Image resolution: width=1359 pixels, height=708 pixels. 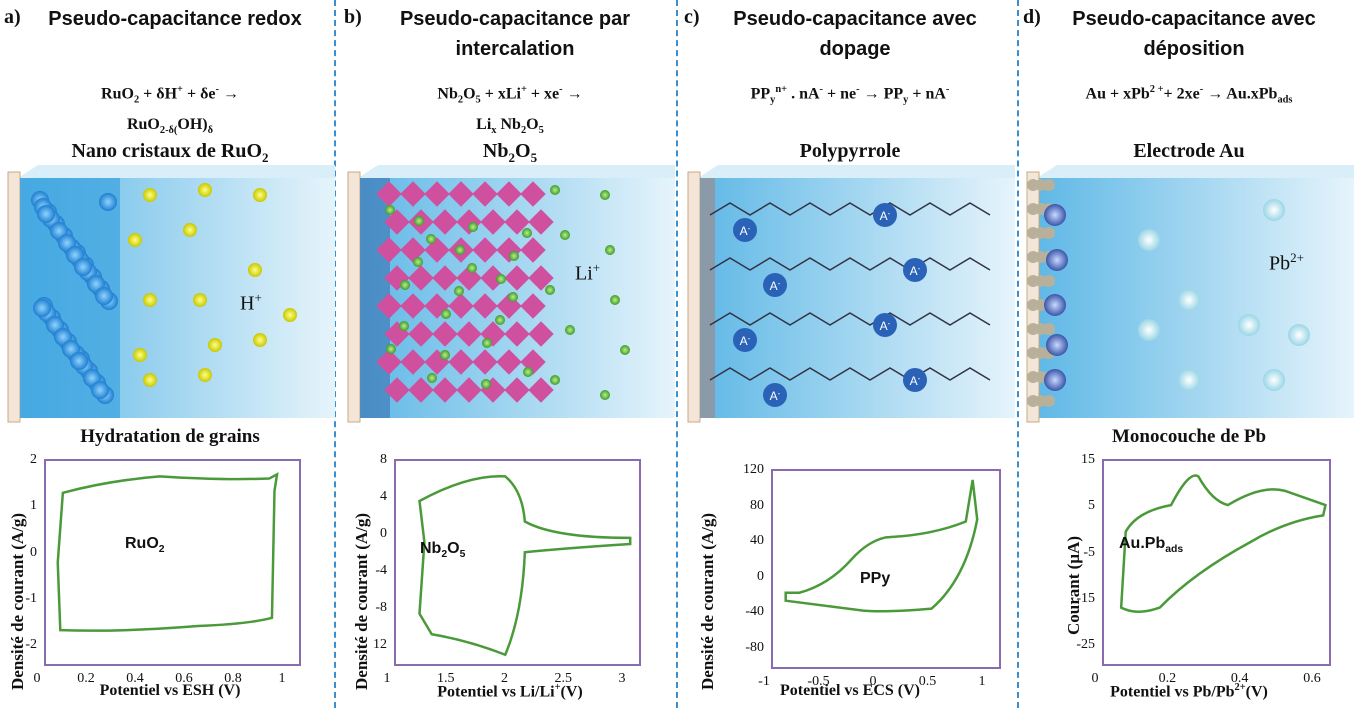 What do you see at coordinates (803, 94) in the screenshot?
I see `text-run: . nA` at bounding box center [803, 94].